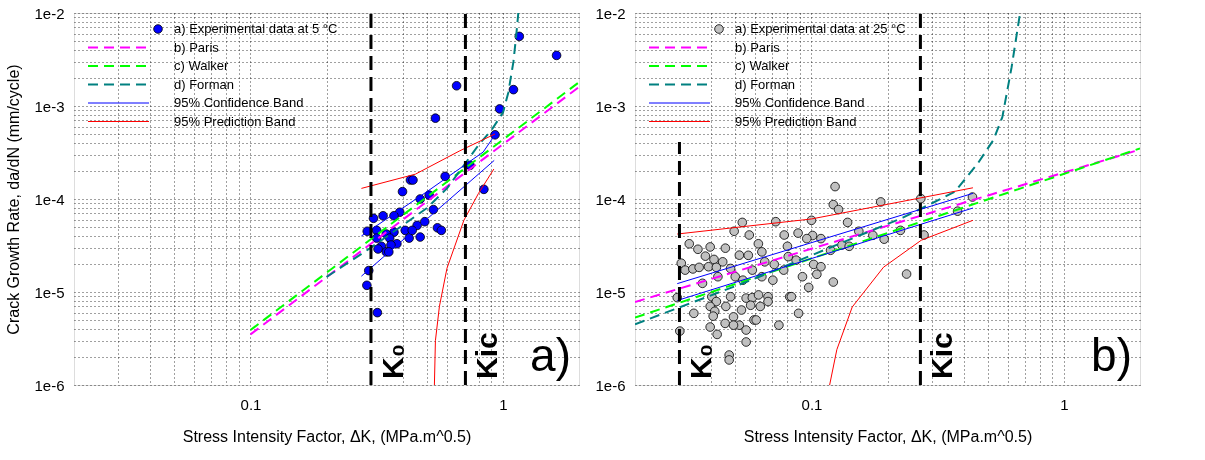  What do you see at coordinates (1111, 355) in the screenshot?
I see `annotation: b)` at bounding box center [1111, 355].